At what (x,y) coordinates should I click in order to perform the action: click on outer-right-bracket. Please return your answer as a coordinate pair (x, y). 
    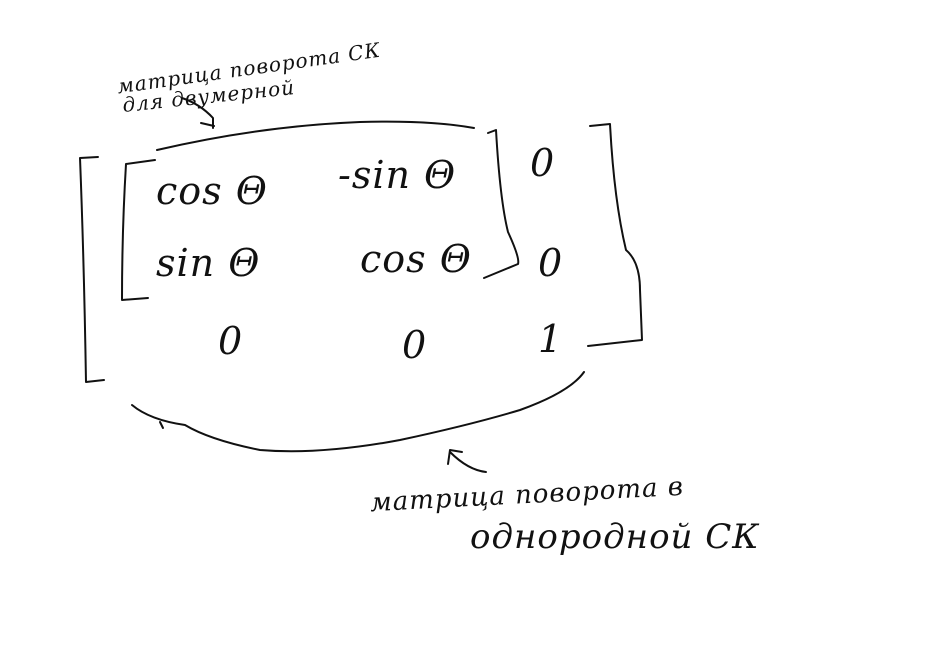
    Looking at the image, I should click on (615, 235).